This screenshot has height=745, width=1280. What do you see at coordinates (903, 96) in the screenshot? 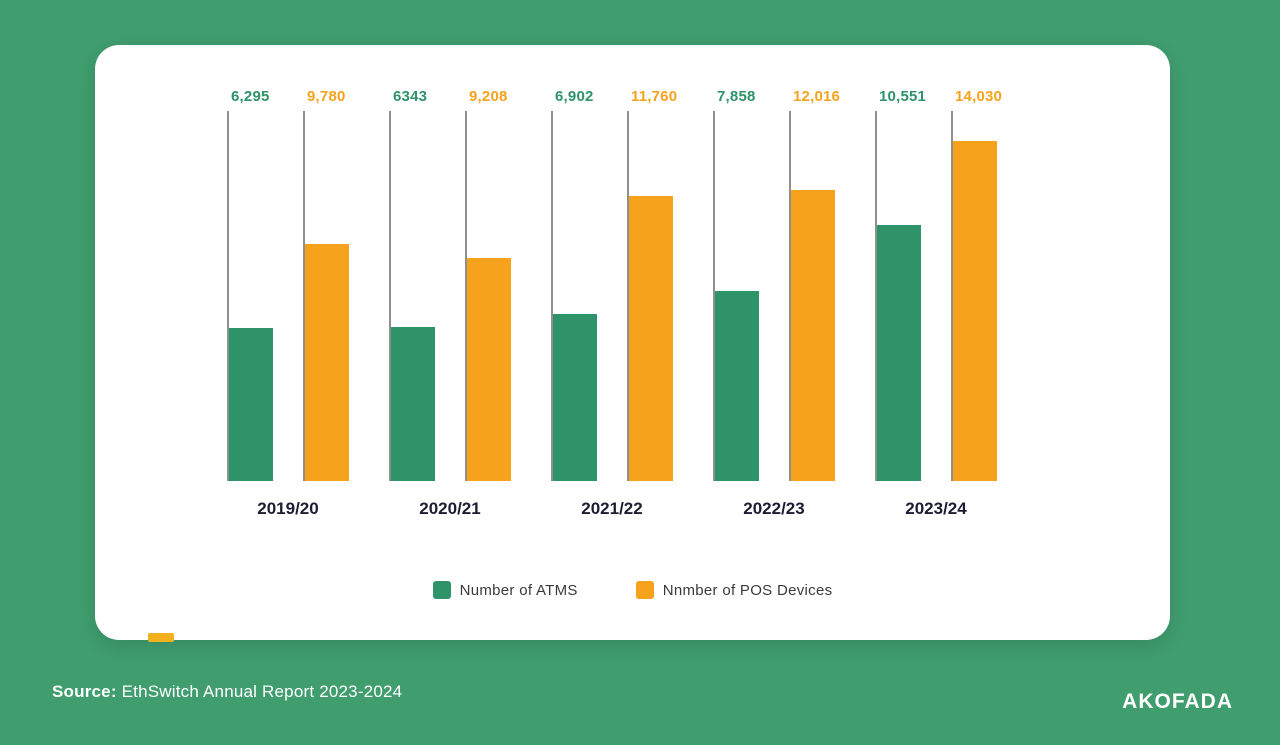
I see `bar-value-label: 10,551` at bounding box center [903, 96].